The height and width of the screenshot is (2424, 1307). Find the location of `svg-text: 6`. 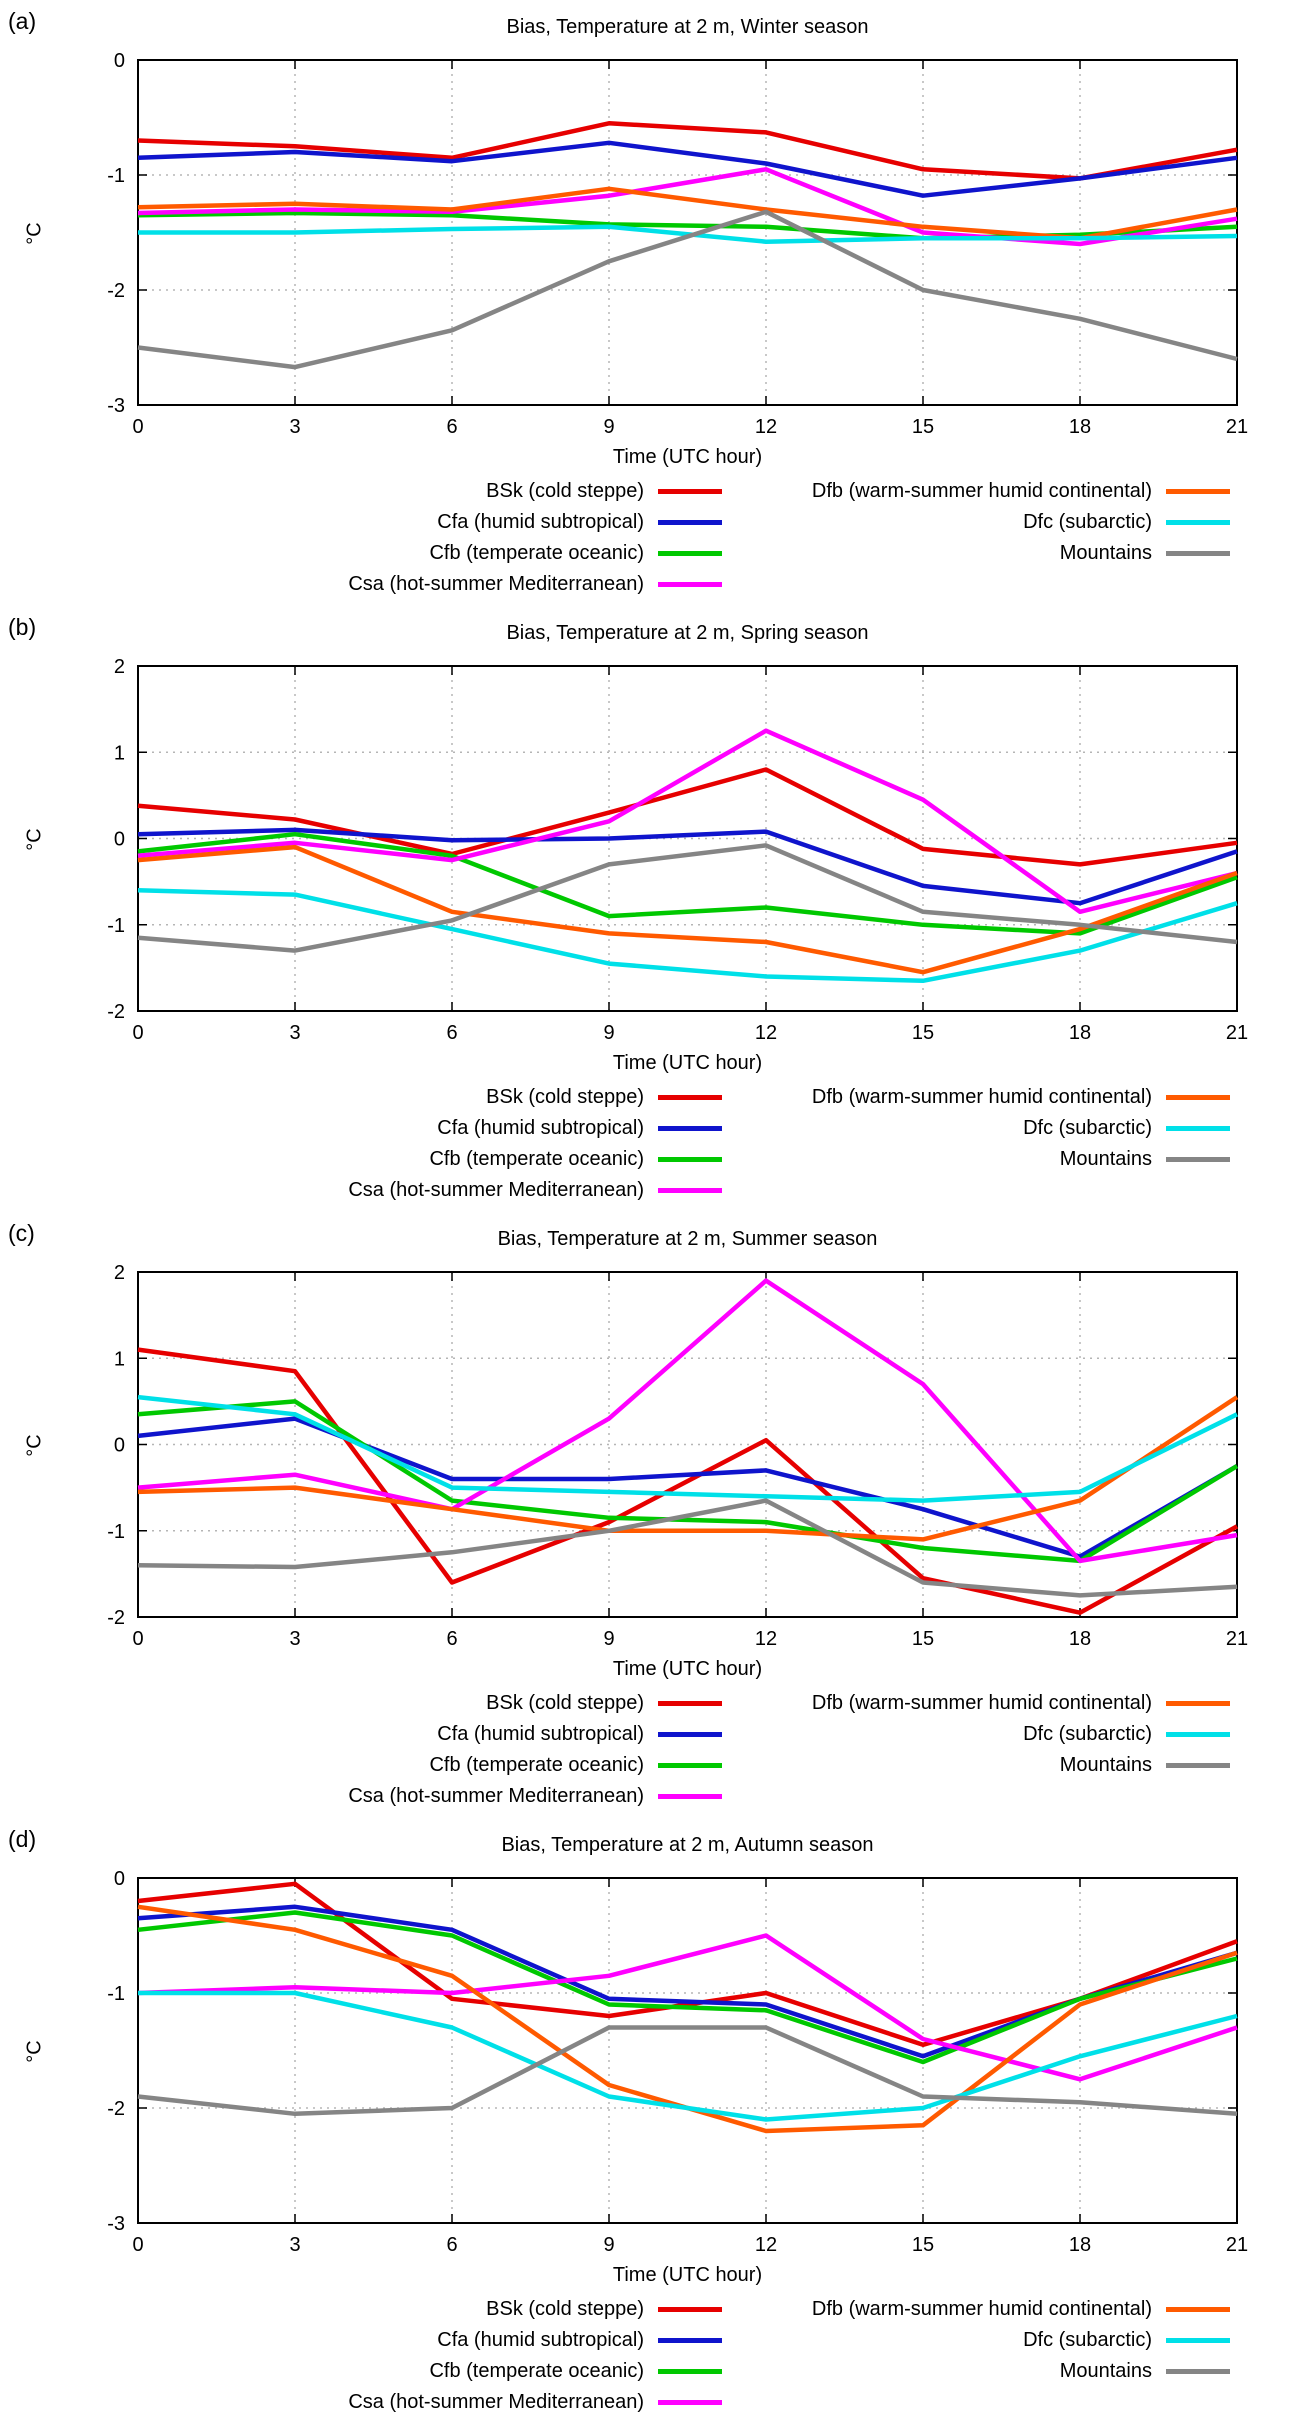

svg-text: 6 is located at coordinates (451, 1639).